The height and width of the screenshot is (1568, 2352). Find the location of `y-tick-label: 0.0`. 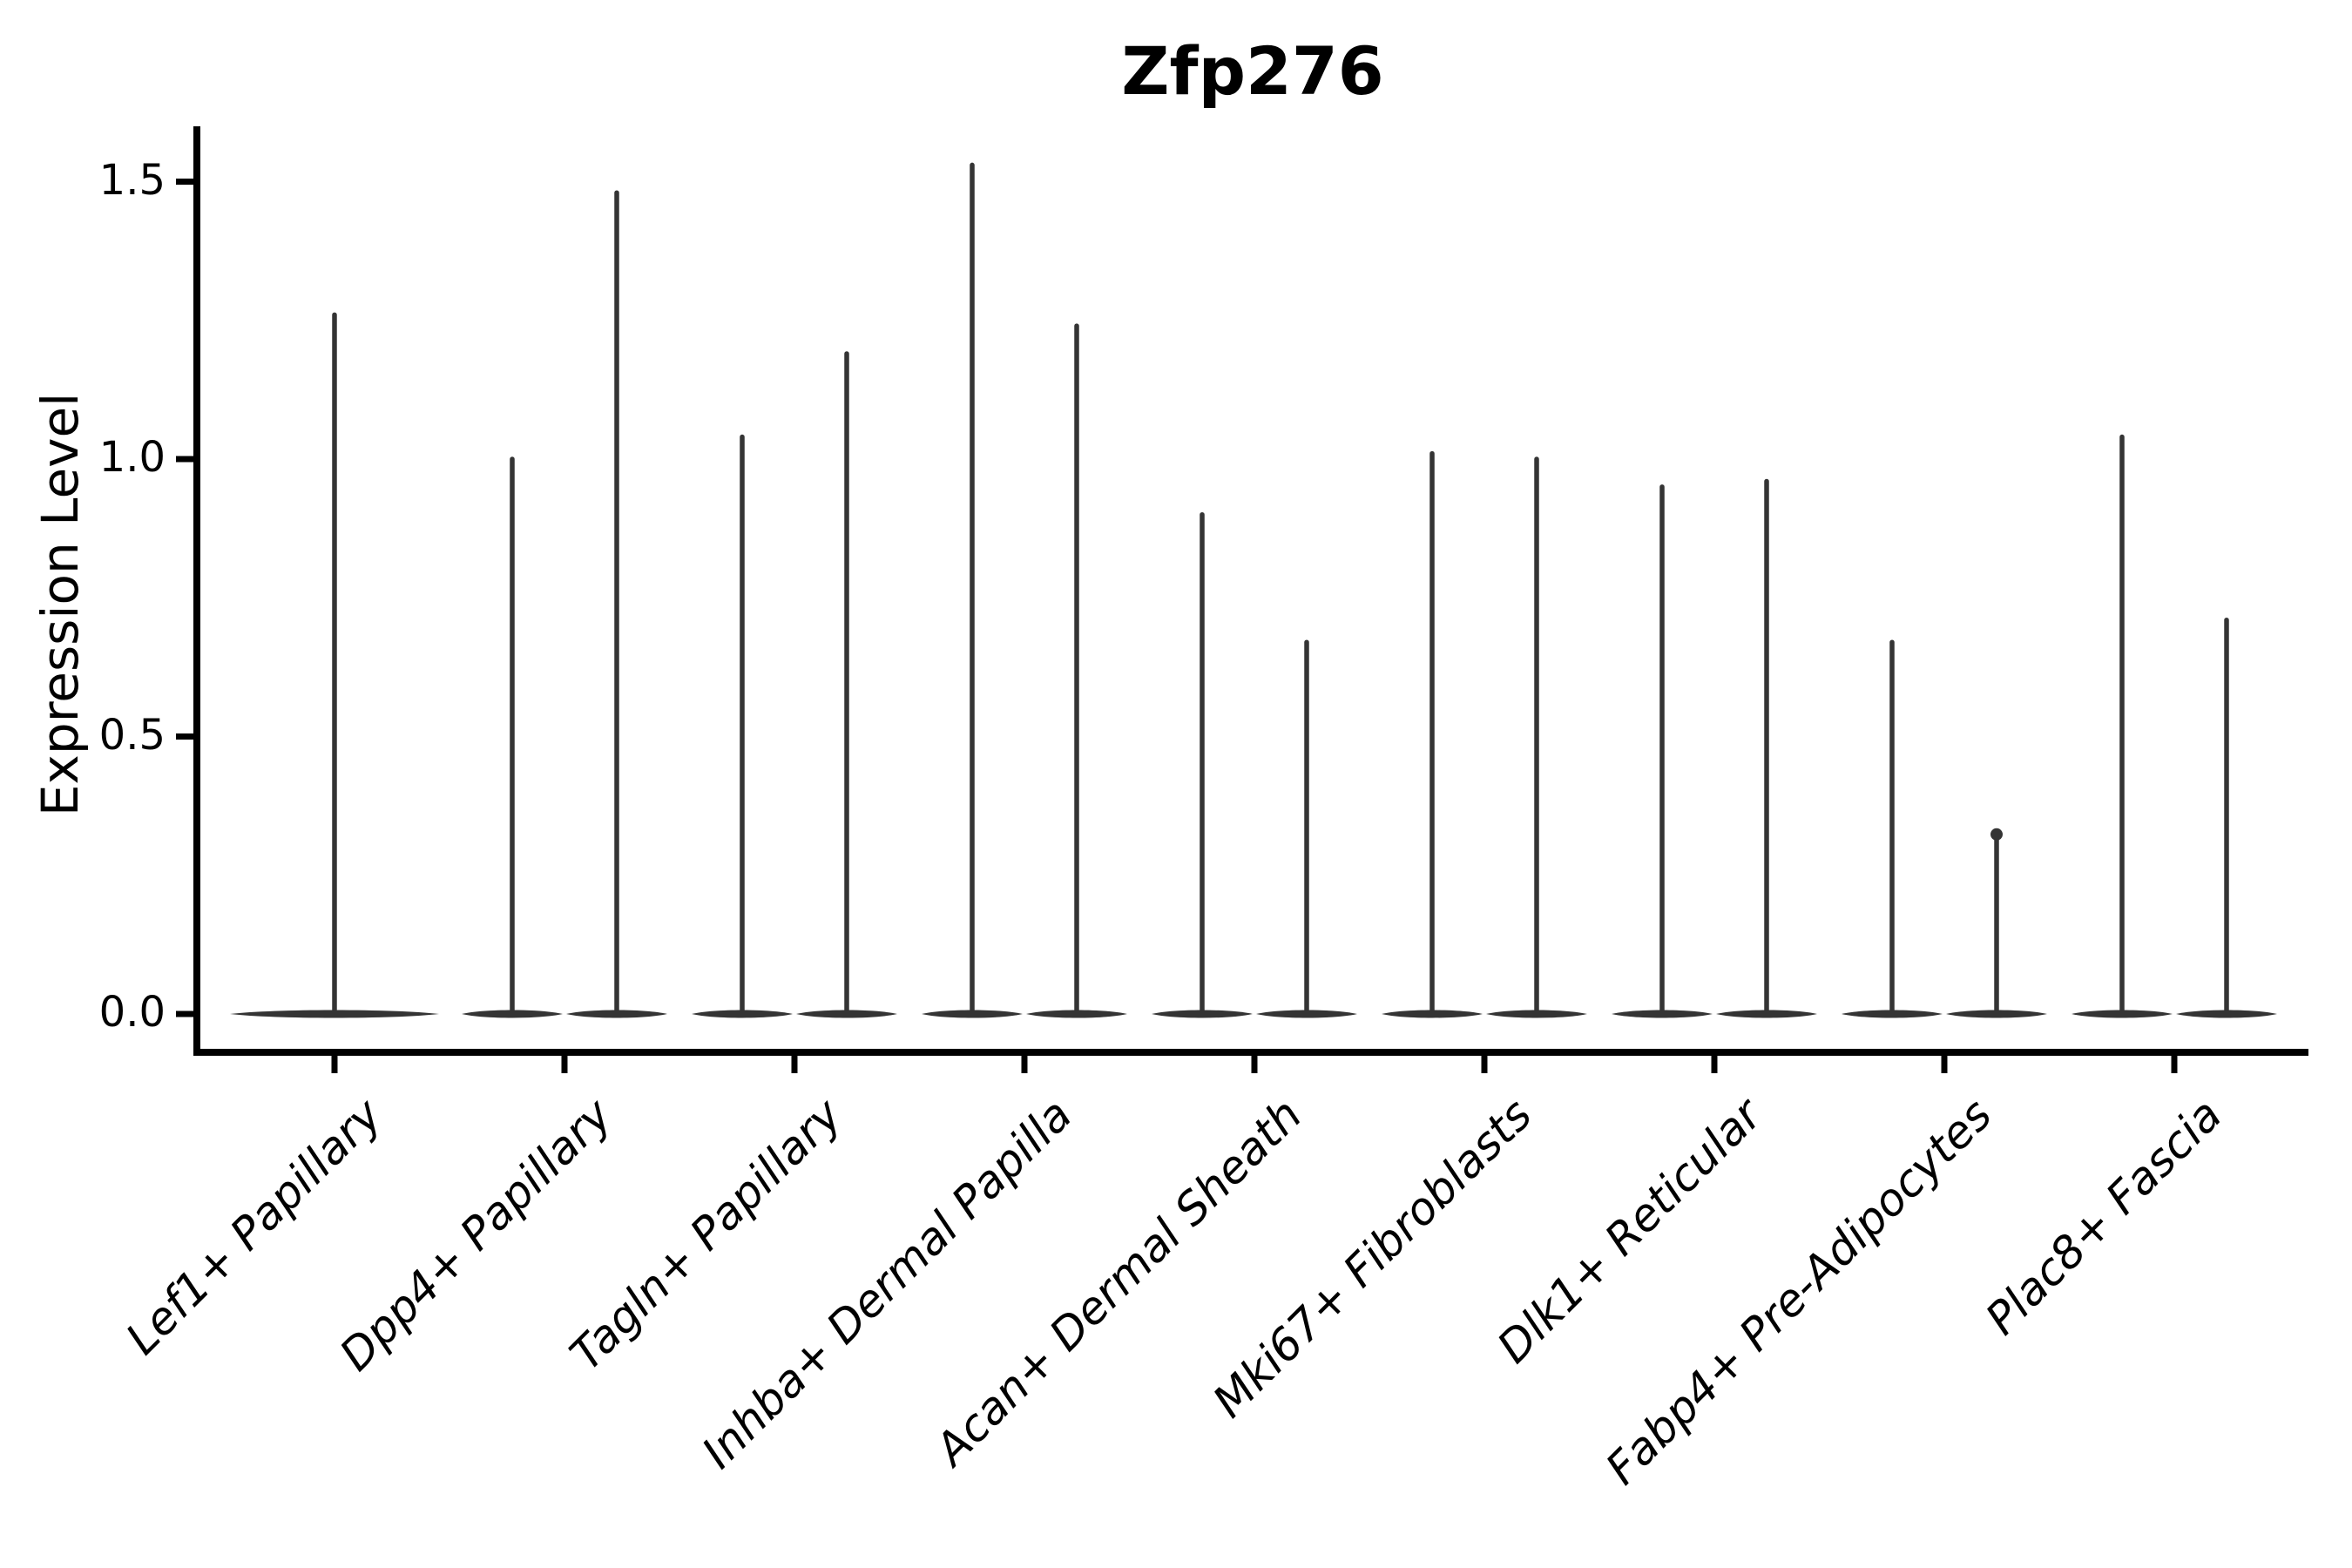

y-tick-label: 0.0 is located at coordinates (132, 1013).